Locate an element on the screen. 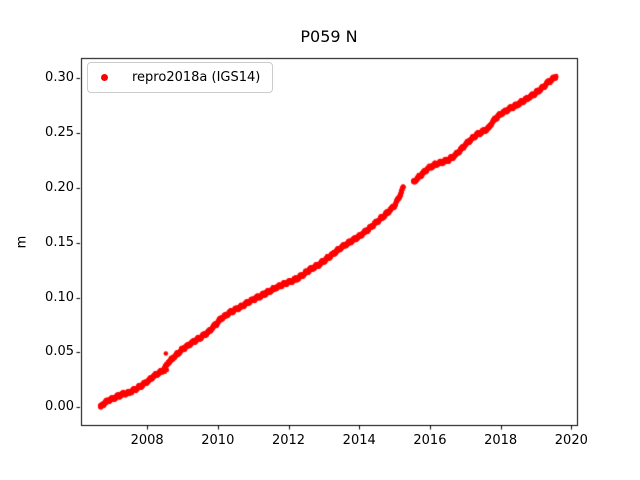 This screenshot has height=480, width=640. legend: repro2018a (IGS14) is located at coordinates (180, 77).